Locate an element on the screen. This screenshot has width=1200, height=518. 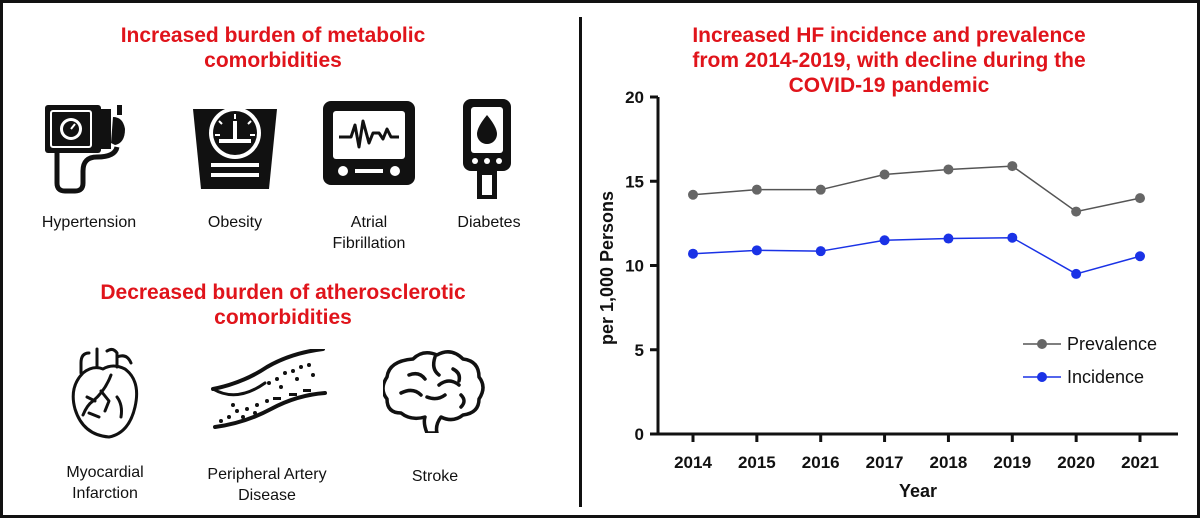
heart-monitor-icon is located at coordinates (369, 143).